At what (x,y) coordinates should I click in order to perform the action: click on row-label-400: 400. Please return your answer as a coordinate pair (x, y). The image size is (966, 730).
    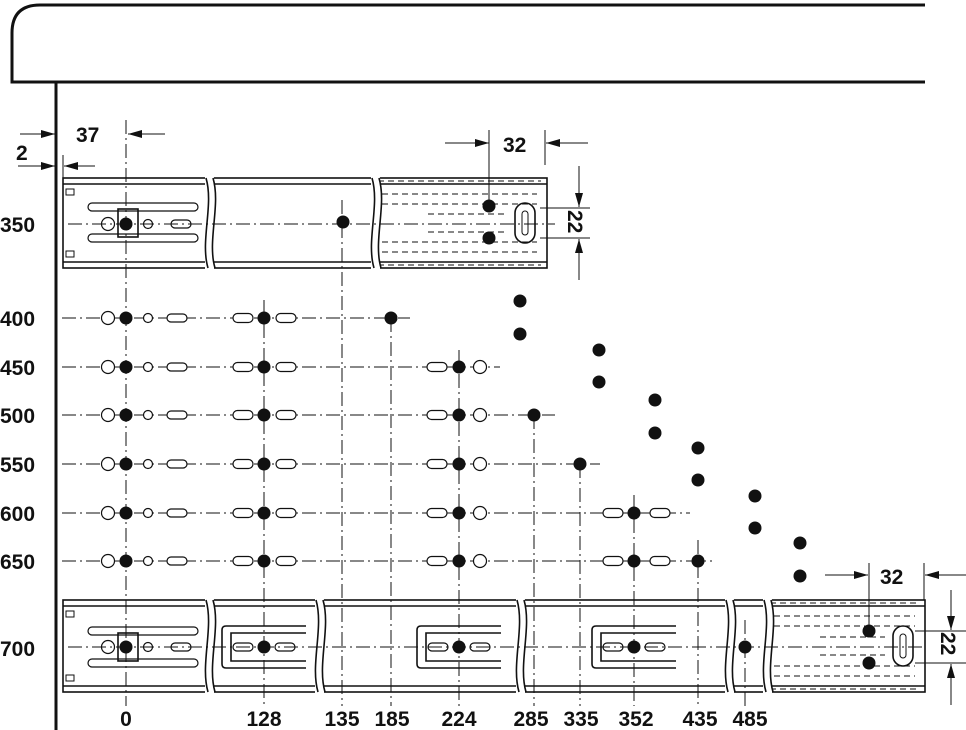
    Looking at the image, I should click on (17, 319).